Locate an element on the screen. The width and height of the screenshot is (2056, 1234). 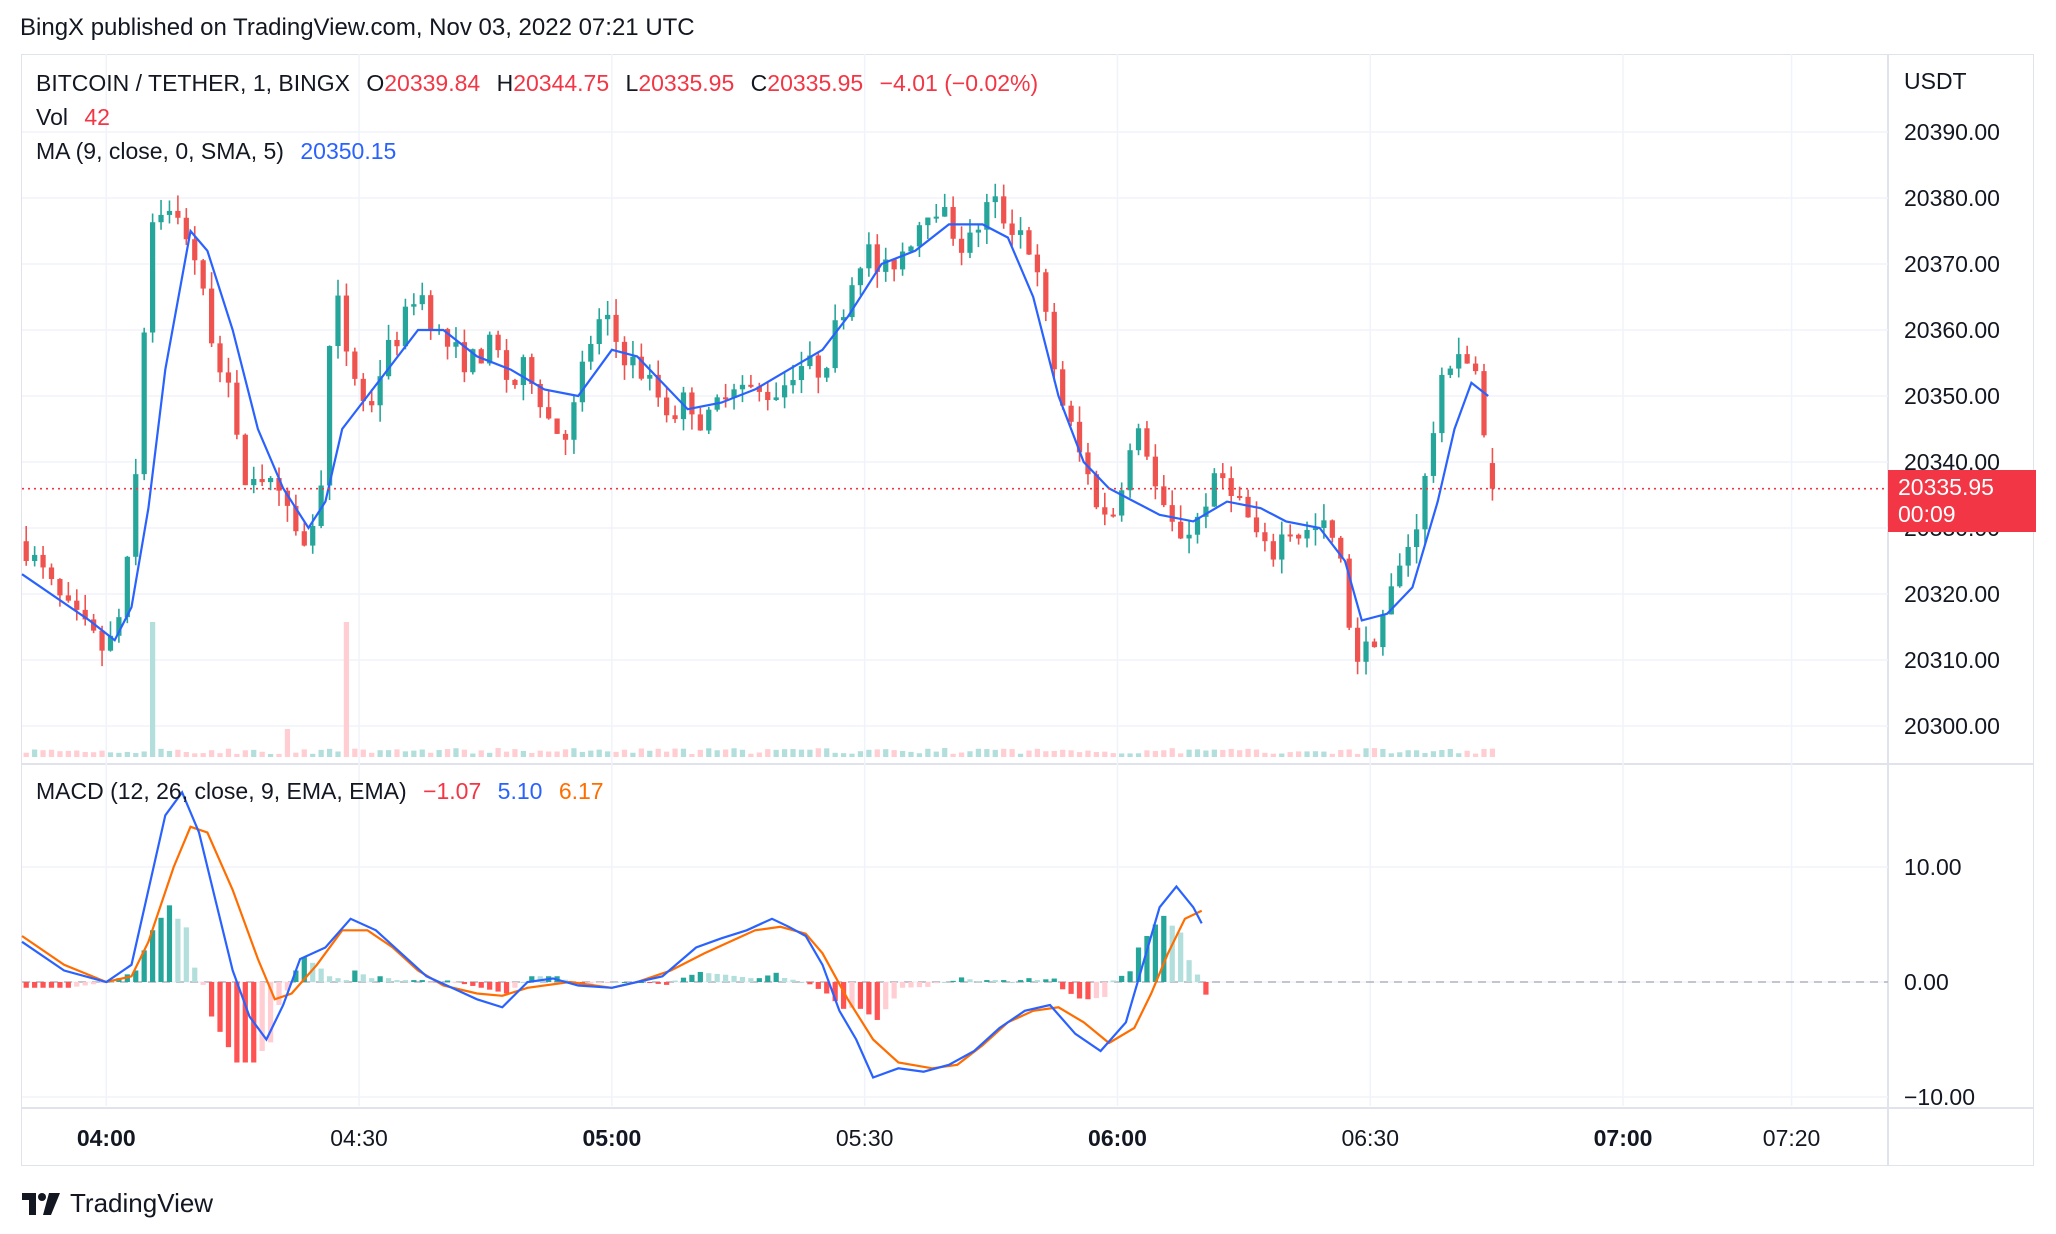
footer-brand: TradingView is located at coordinates (117, 1203).